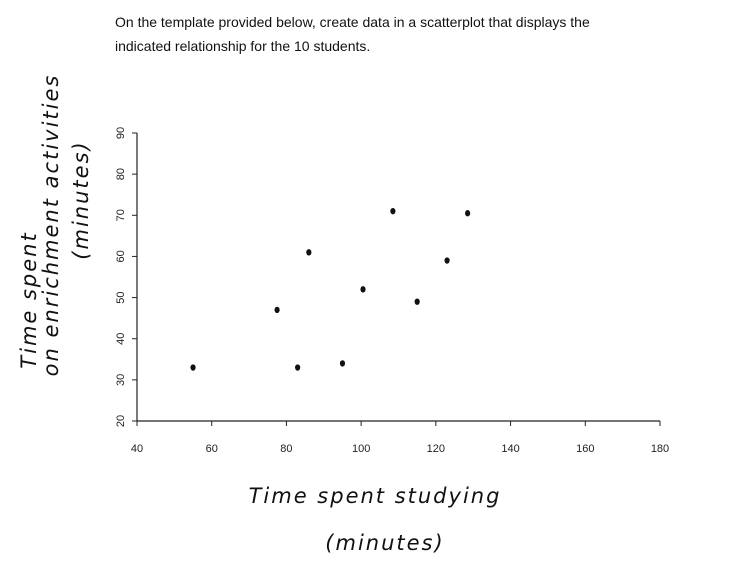  What do you see at coordinates (121, 174) in the screenshot?
I see `y-tick-label: 80` at bounding box center [121, 174].